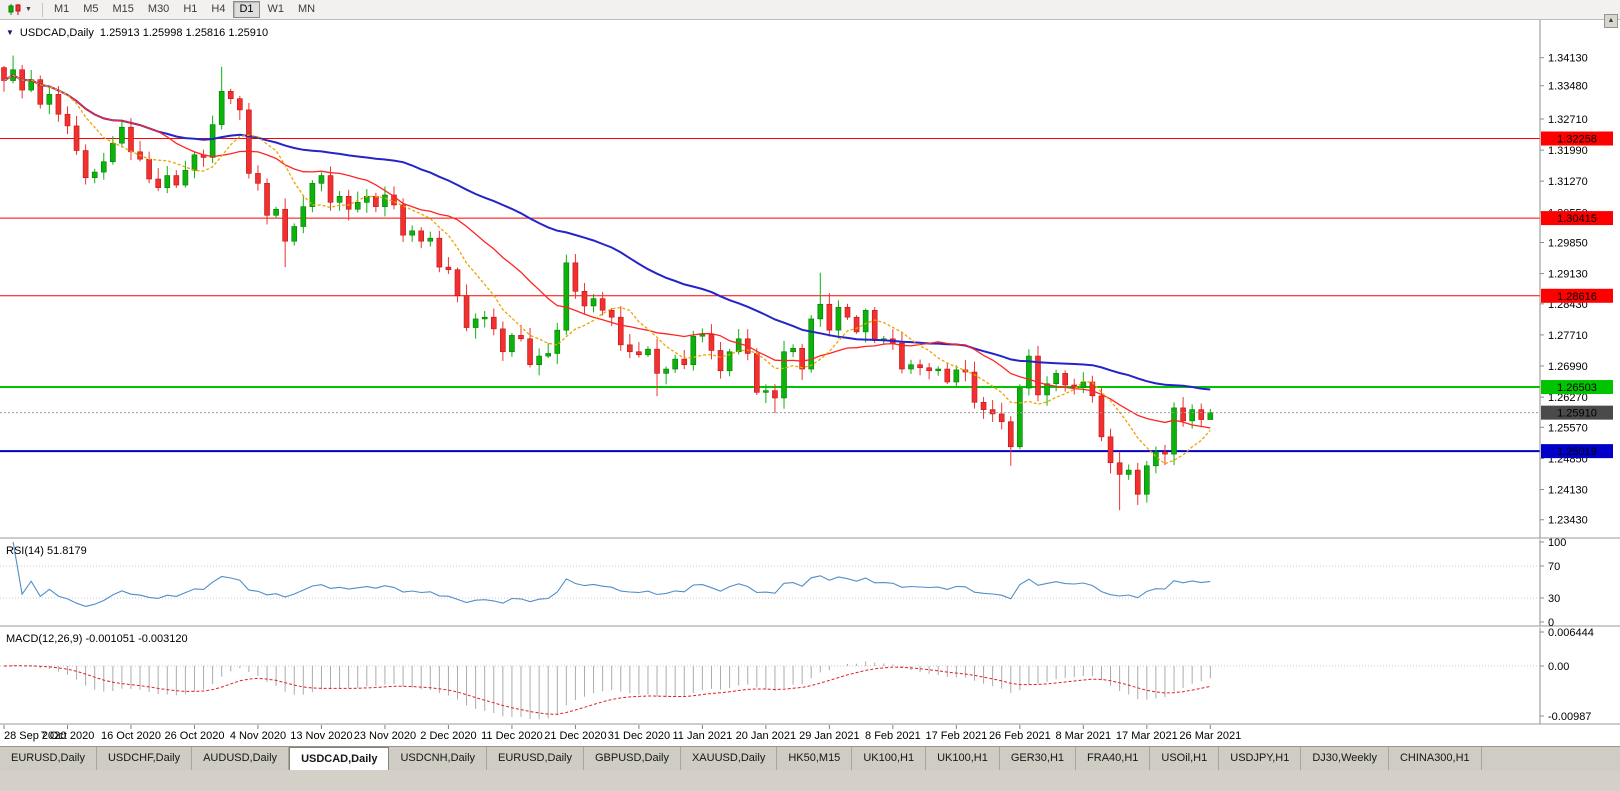  Describe the element at coordinates (1260, 758) in the screenshot. I see `tab-usdjpy-h1: USDJPY,H1` at that location.